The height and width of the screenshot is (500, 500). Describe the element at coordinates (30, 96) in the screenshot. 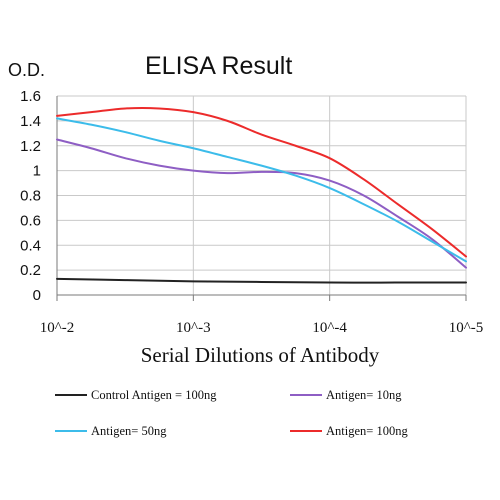

I see `y-tick-label: 1.6` at that location.